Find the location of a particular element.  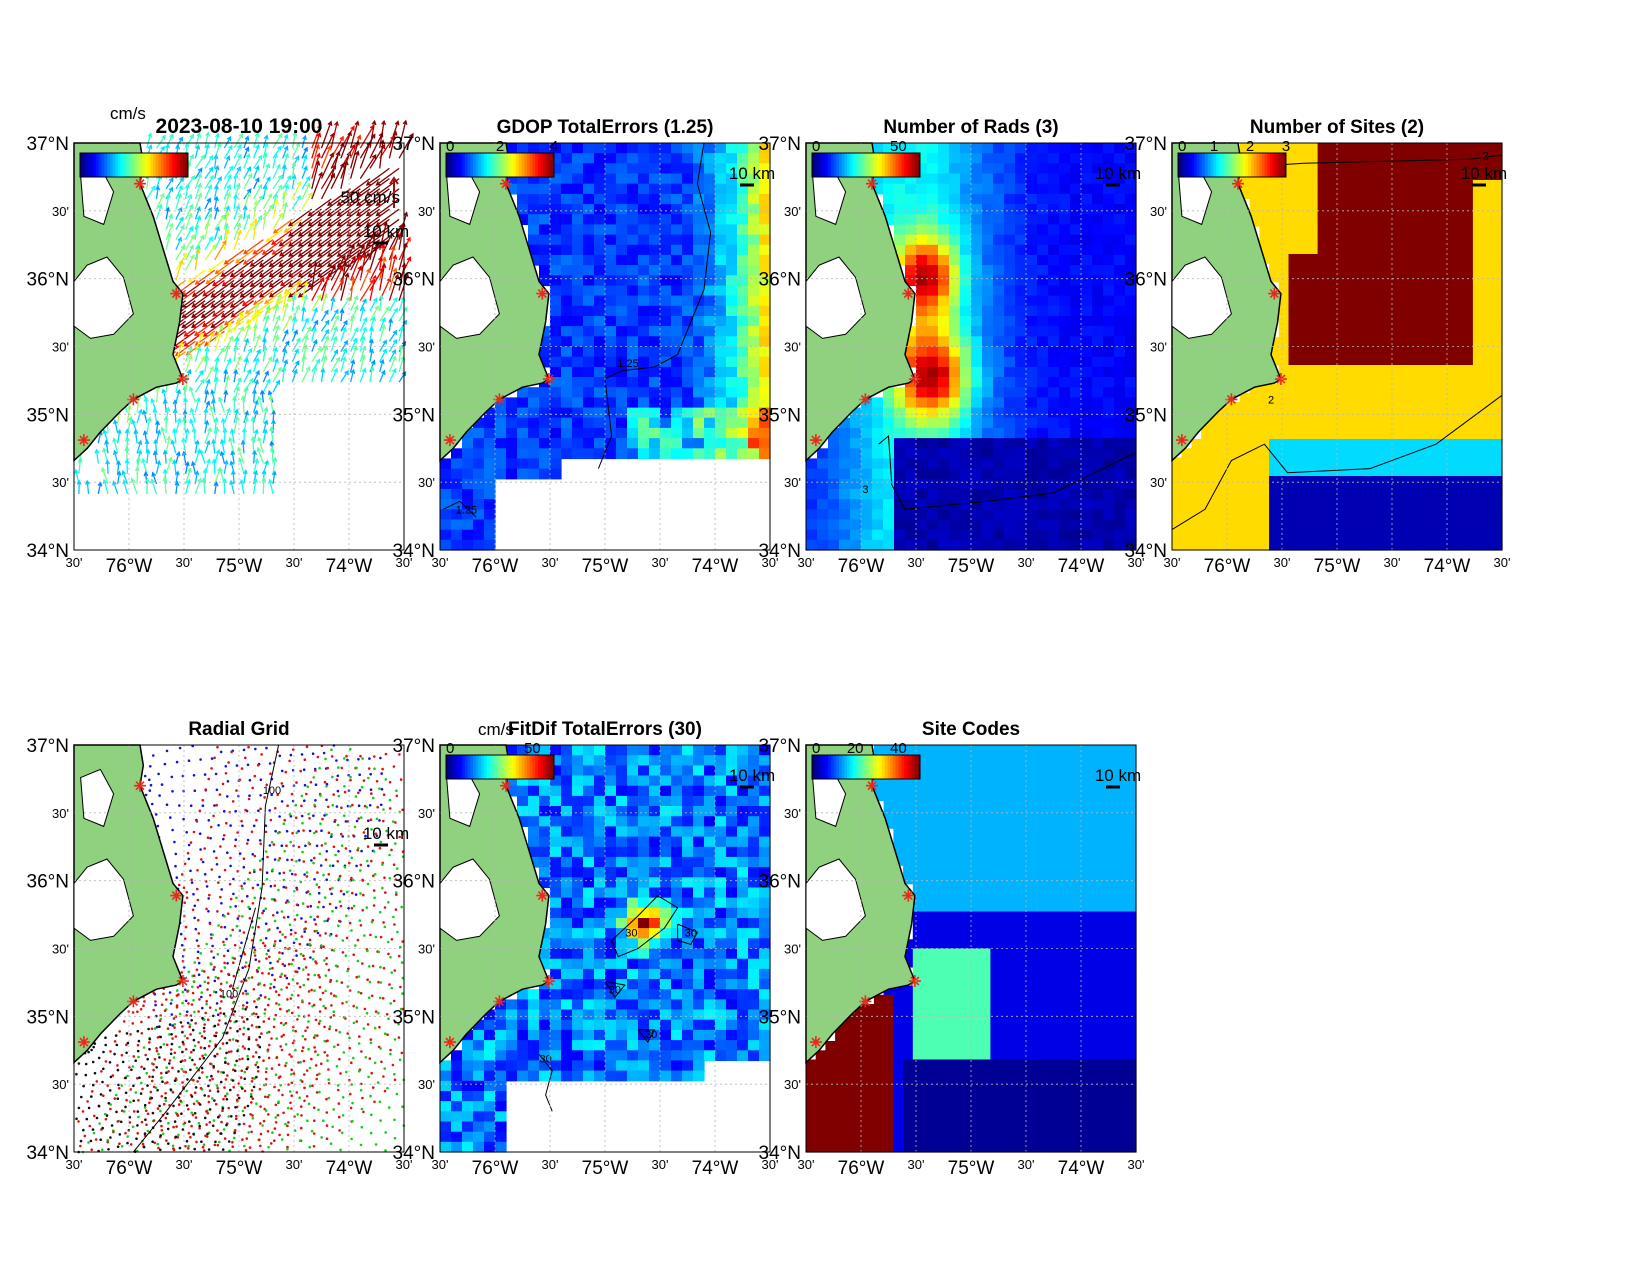

colorbar-swatch is located at coordinates (141, 165).